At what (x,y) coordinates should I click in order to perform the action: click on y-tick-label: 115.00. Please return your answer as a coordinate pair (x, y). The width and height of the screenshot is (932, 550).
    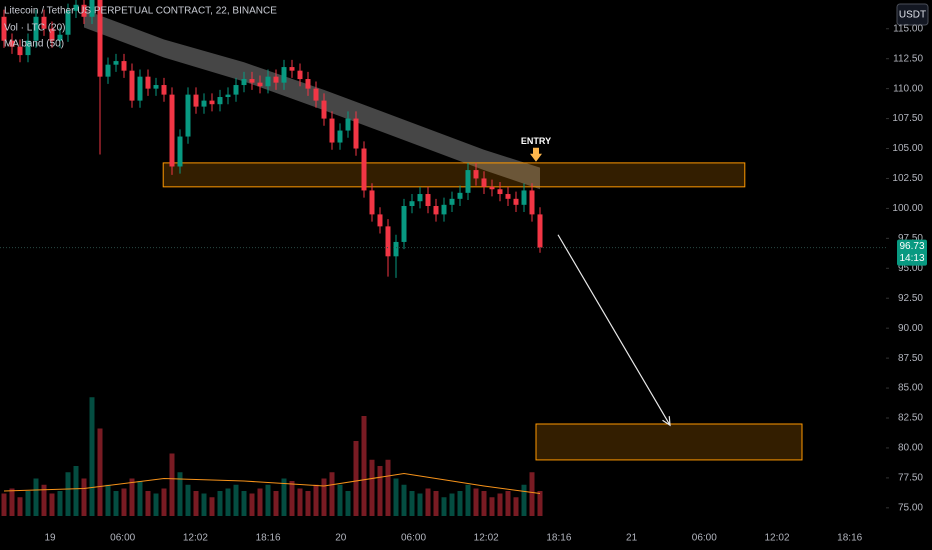
    Looking at the image, I should click on (908, 28).